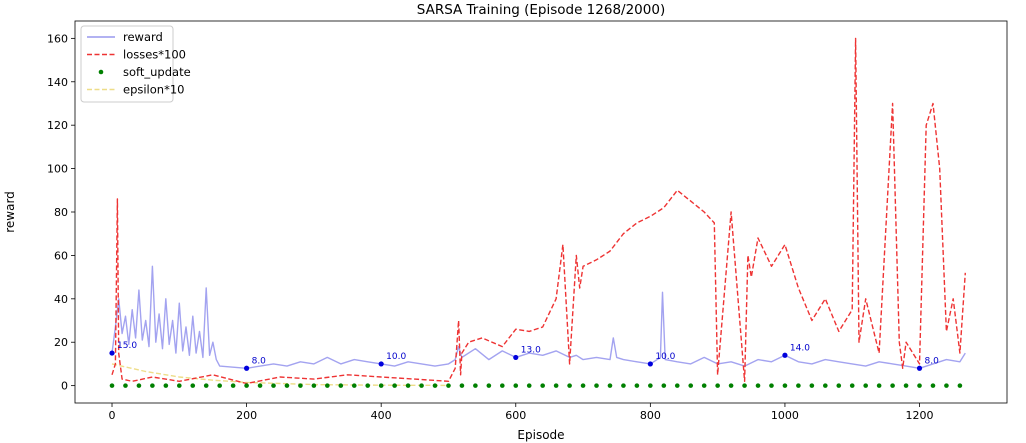  What do you see at coordinates (280, 375) in the screenshot?
I see `epsilon-10-line` at bounding box center [280, 375].